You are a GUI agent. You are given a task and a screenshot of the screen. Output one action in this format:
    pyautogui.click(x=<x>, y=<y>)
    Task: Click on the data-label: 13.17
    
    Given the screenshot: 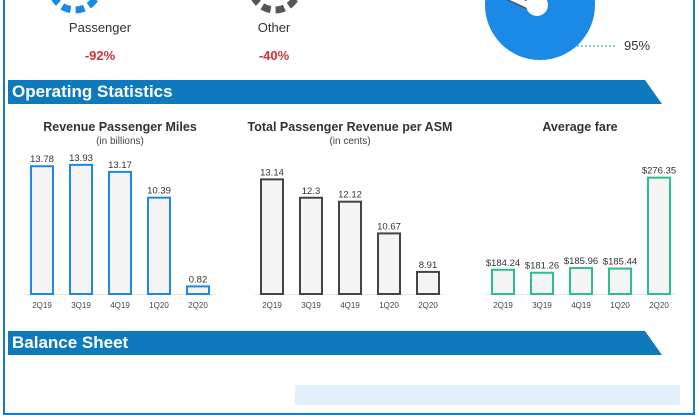 What is the action you would take?
    pyautogui.click(x=120, y=165)
    